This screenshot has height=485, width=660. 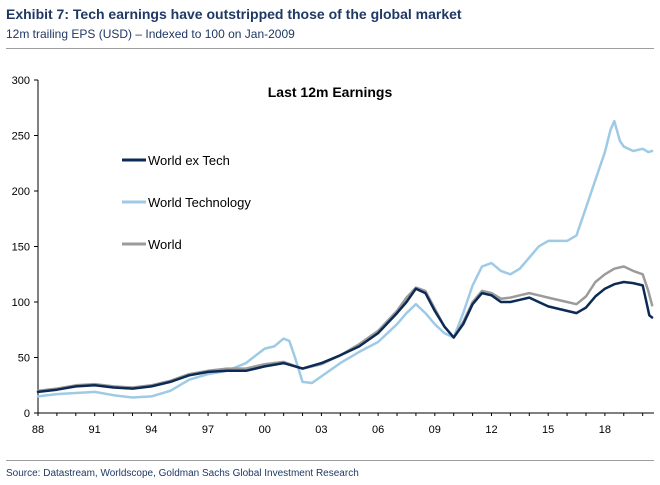 What do you see at coordinates (21, 81) in the screenshot?
I see `y-tick-label: 300` at bounding box center [21, 81].